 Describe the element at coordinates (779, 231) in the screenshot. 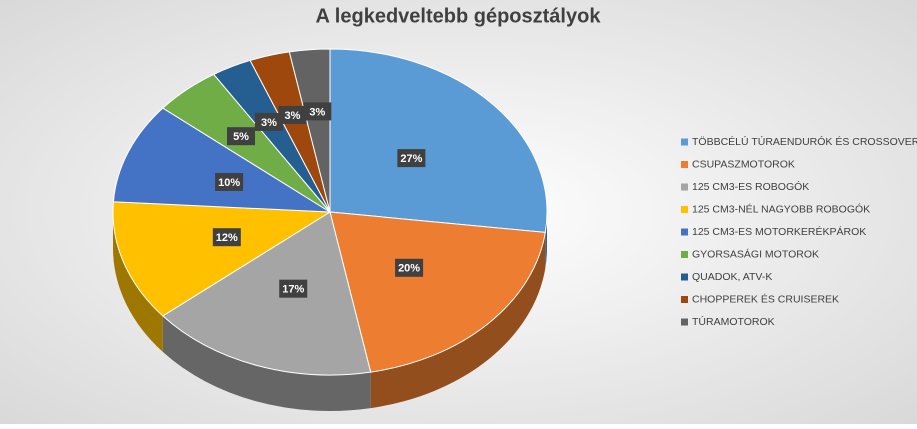

I see `legend-label: 125 CM3-ES MOTORKERÉKPÁROK` at that location.